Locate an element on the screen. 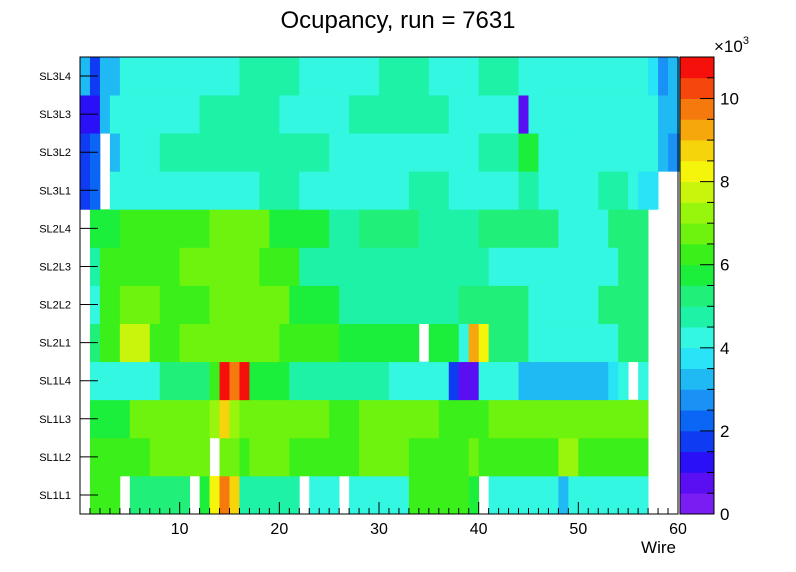 The image size is (796, 572). colorbar-exponent-power: 3 is located at coordinates (746, 41).